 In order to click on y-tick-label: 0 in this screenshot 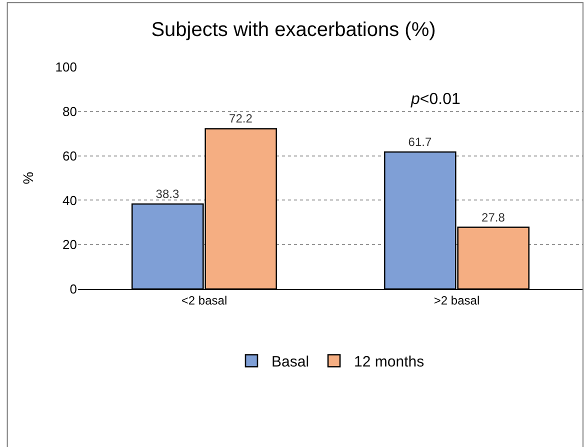, I will do `click(73, 289)`.